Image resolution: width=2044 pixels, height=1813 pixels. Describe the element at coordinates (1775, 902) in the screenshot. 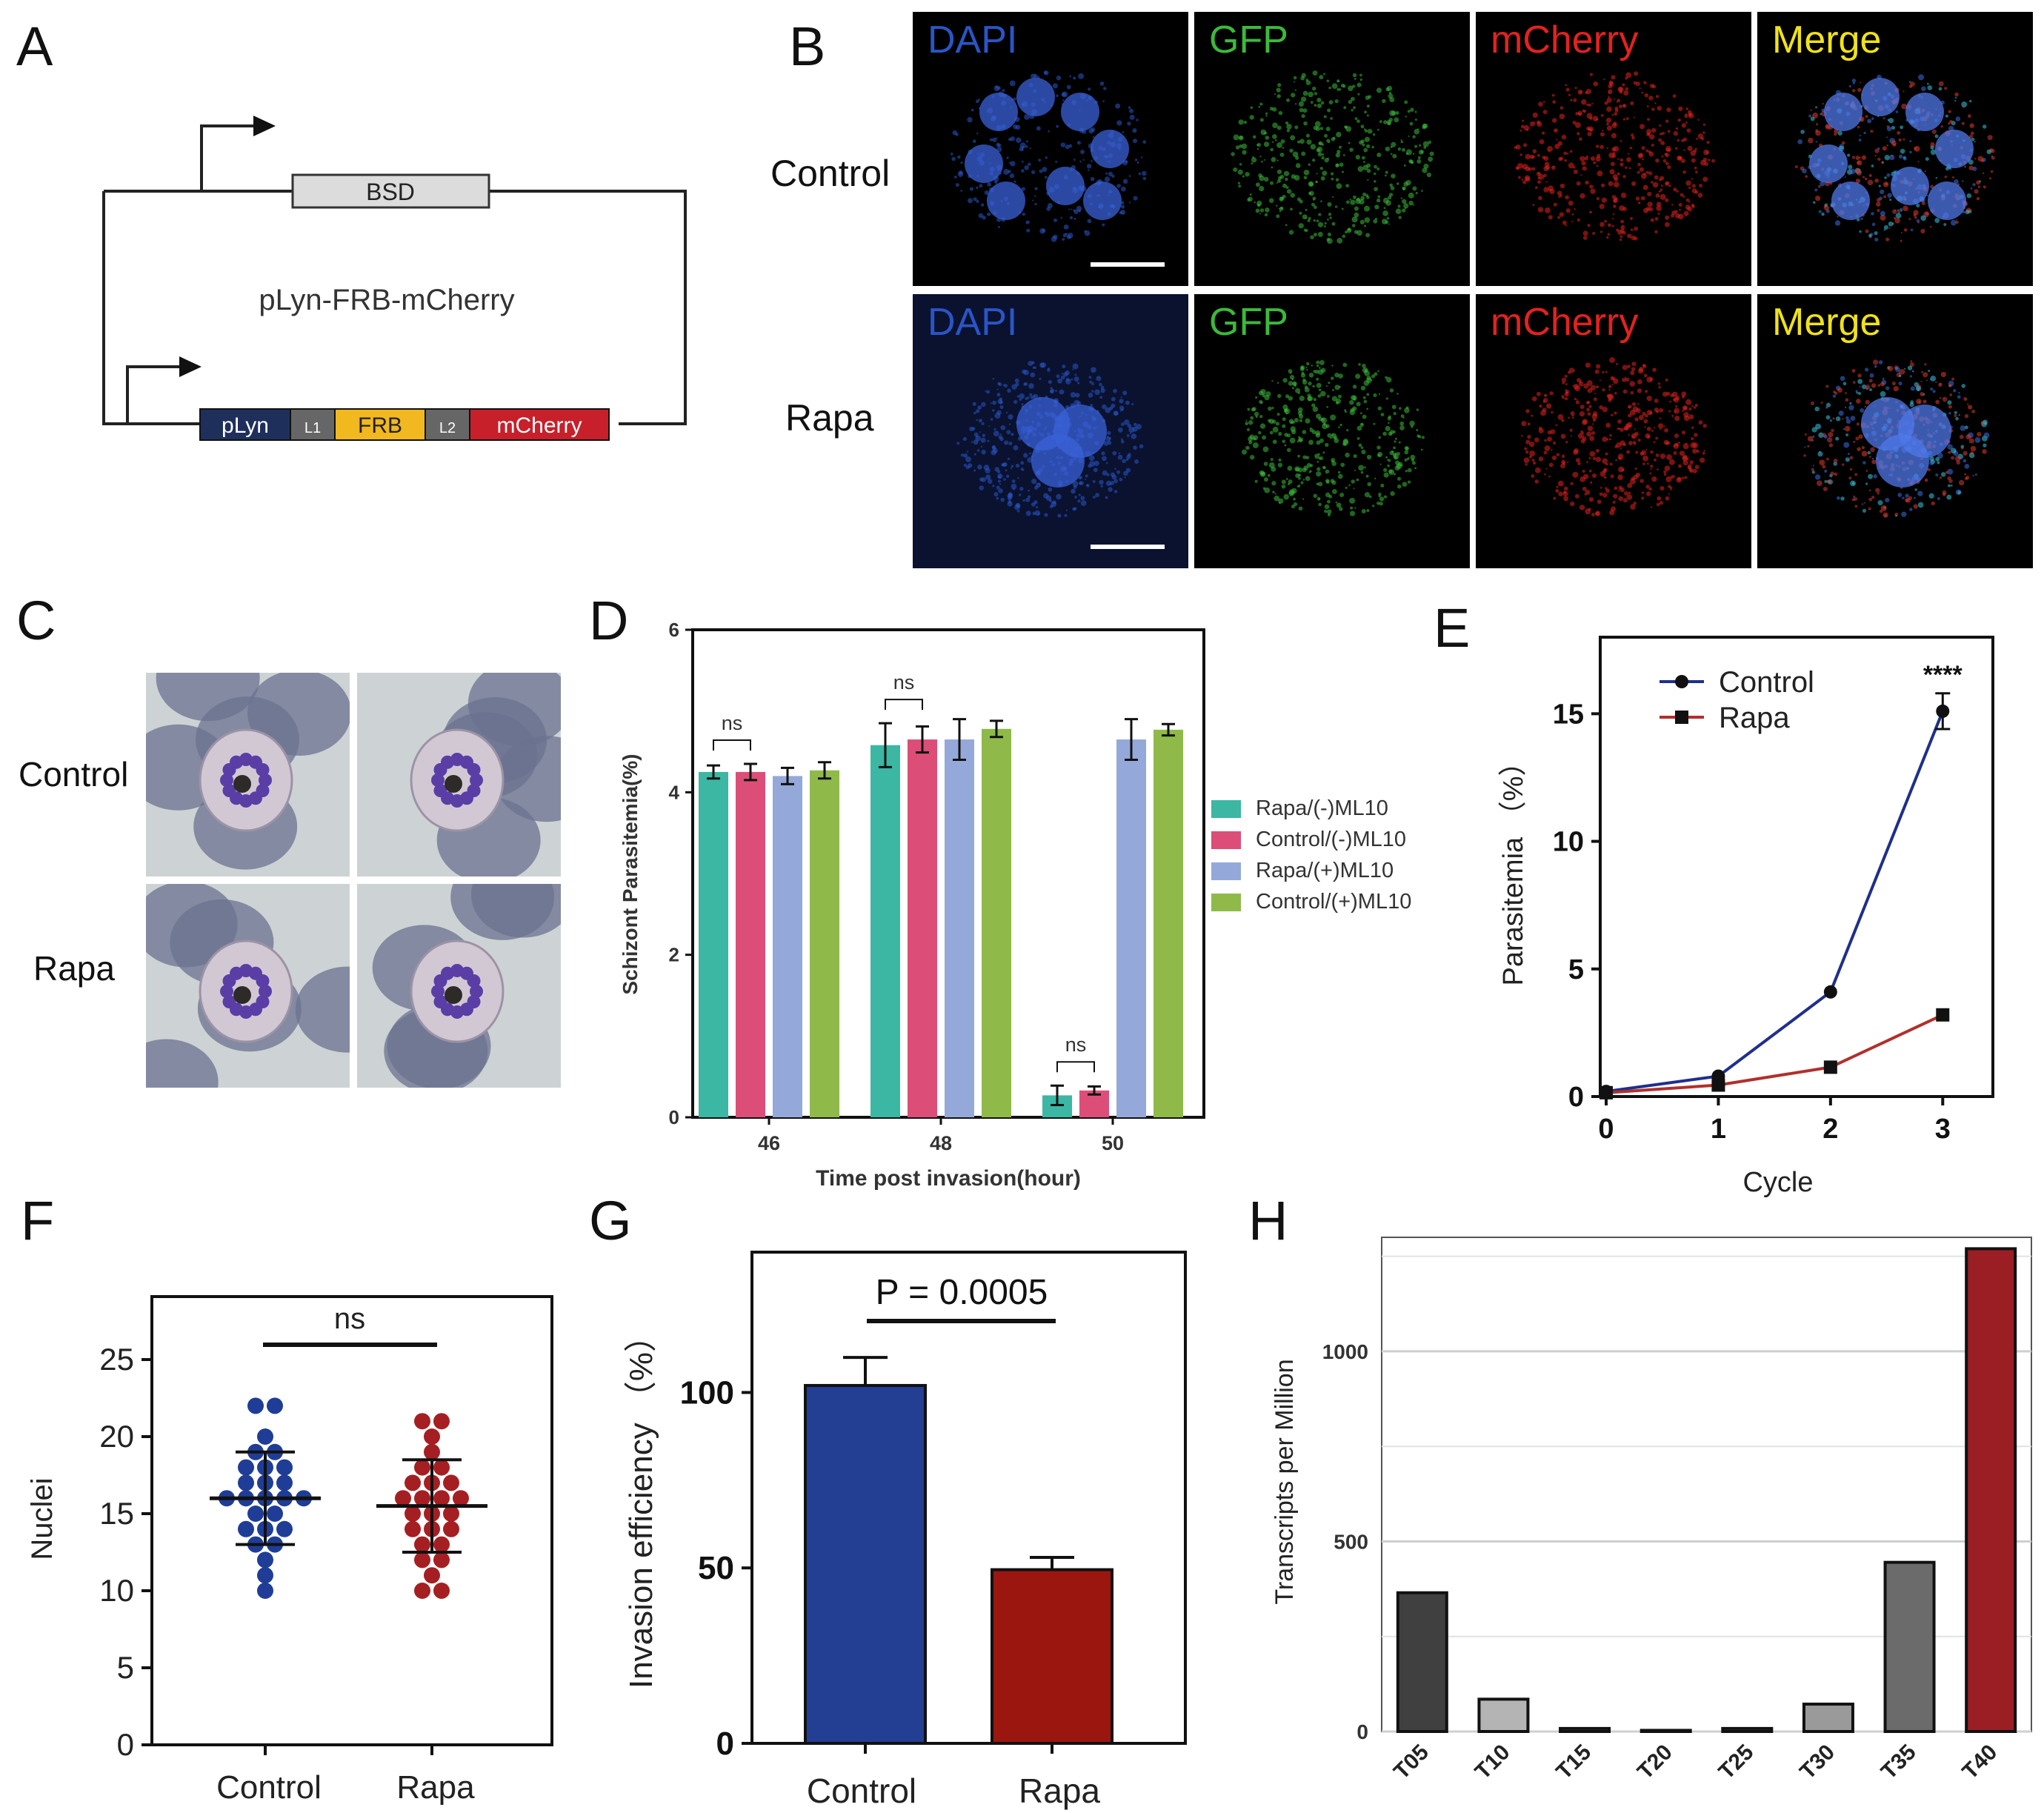

I see `series-line-control` at that location.